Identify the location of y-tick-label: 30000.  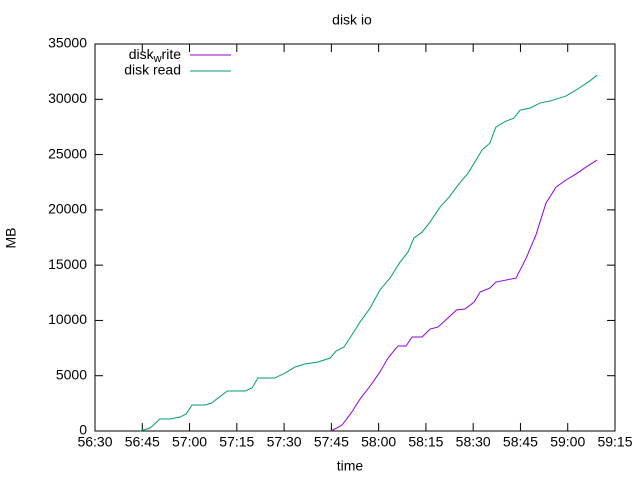
(67, 98).